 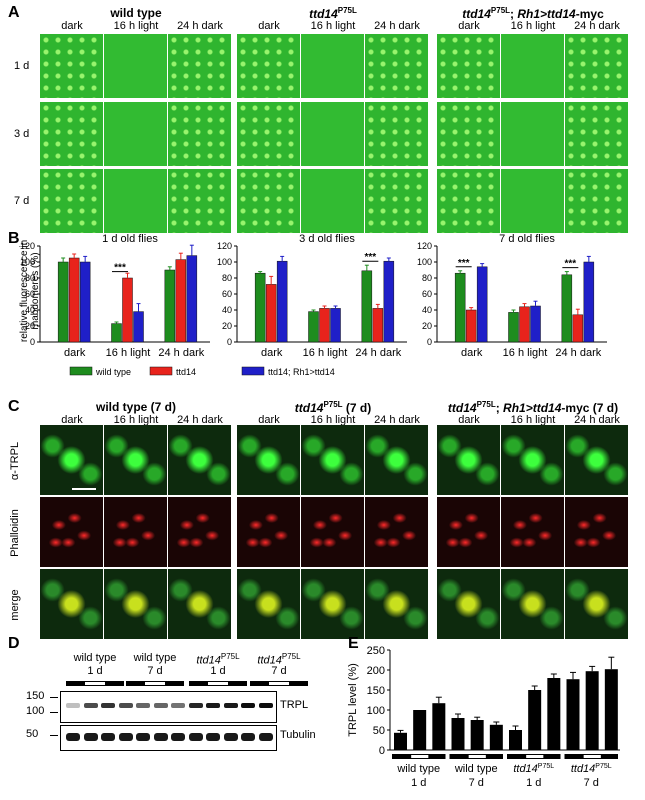 I want to click on group-label: ttd14P75L, so click(x=591, y=769).